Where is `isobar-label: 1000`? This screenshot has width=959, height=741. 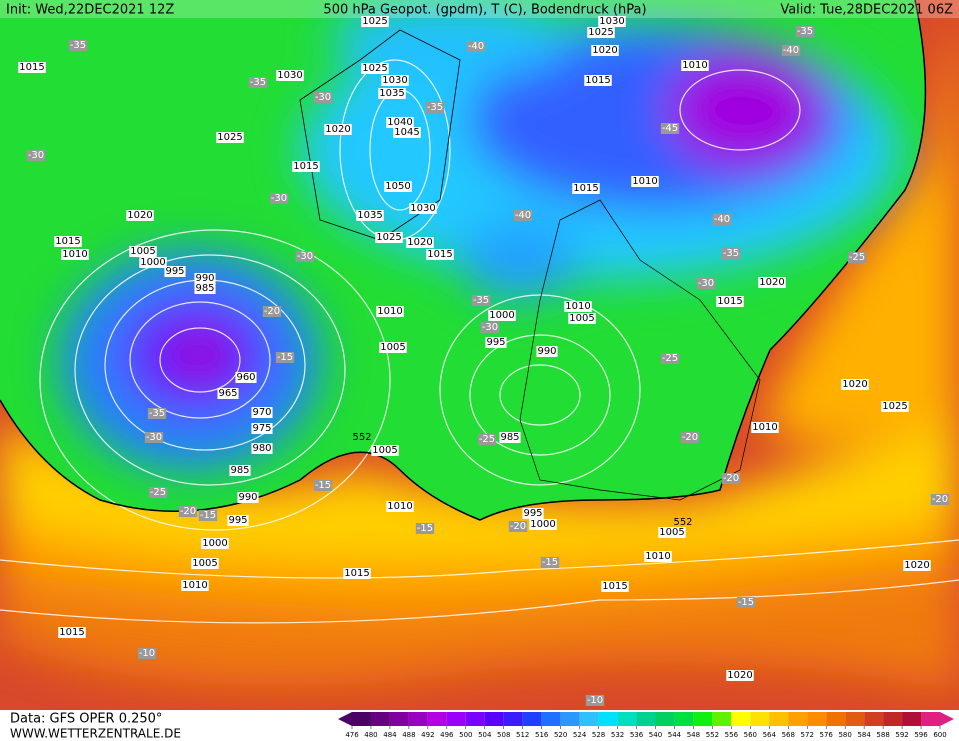 isobar-label: 1000 is located at coordinates (152, 262).